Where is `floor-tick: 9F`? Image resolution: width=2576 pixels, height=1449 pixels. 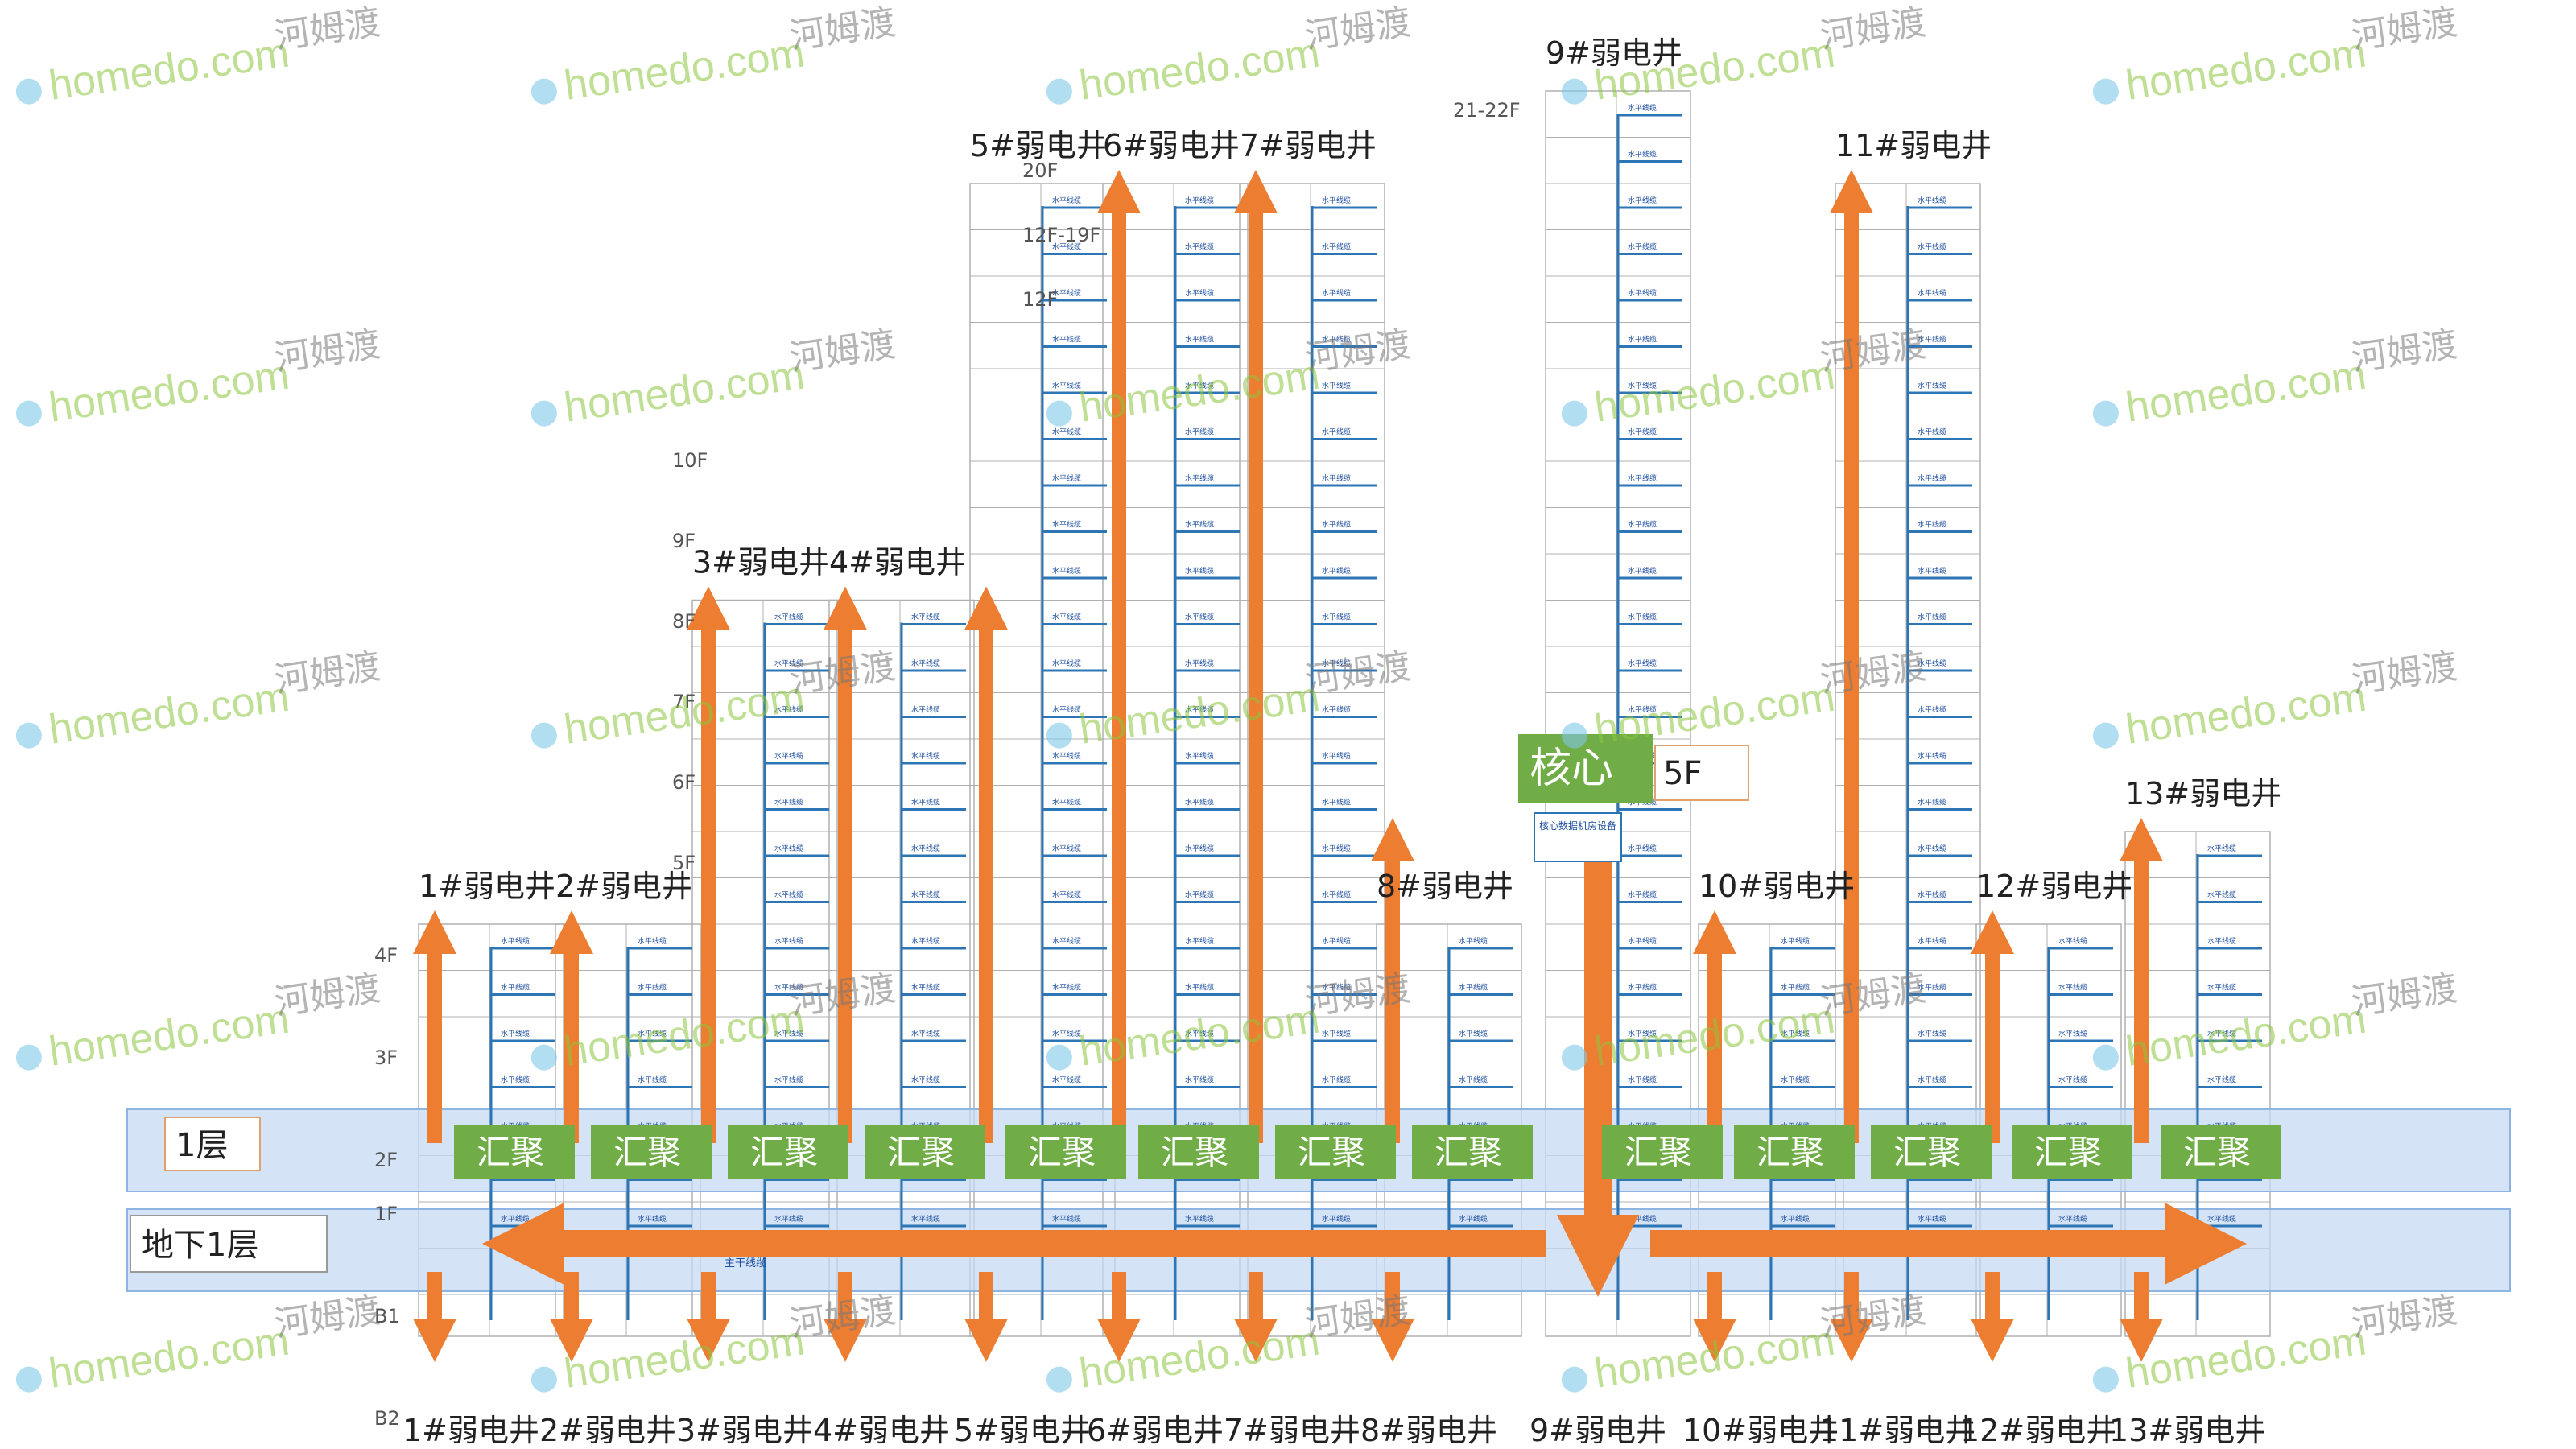
floor-tick: 9F is located at coordinates (684, 541).